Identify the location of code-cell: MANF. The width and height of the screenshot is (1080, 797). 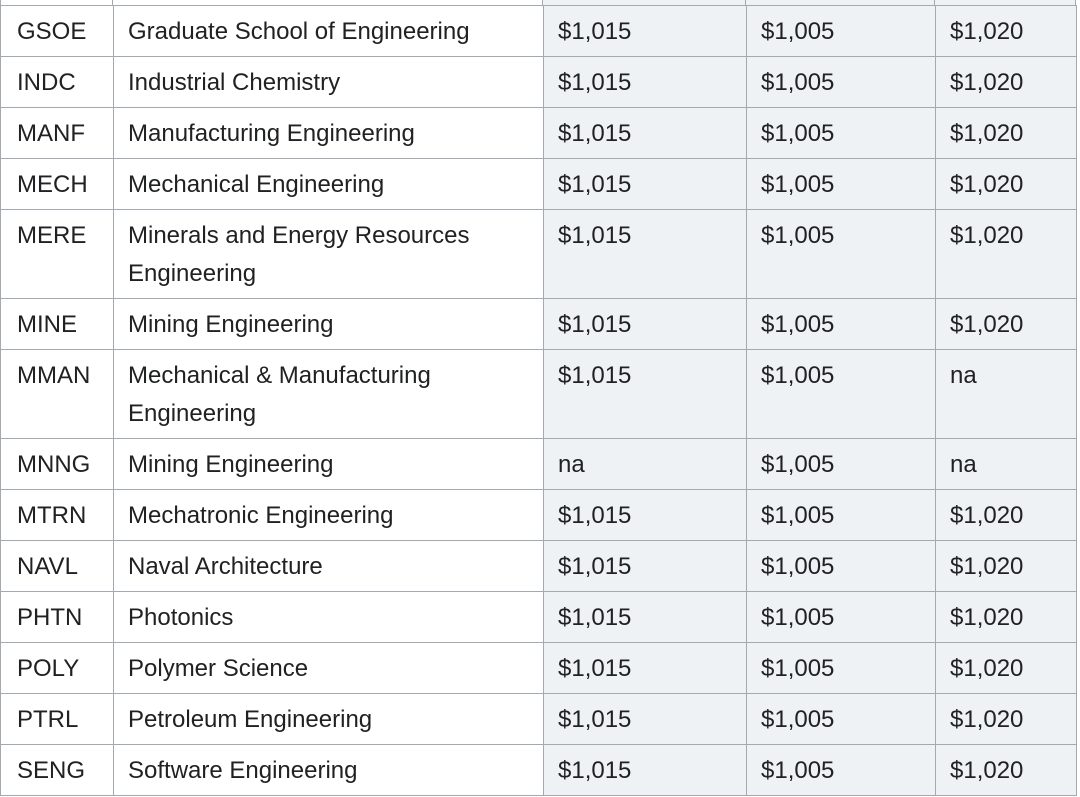
(57, 133).